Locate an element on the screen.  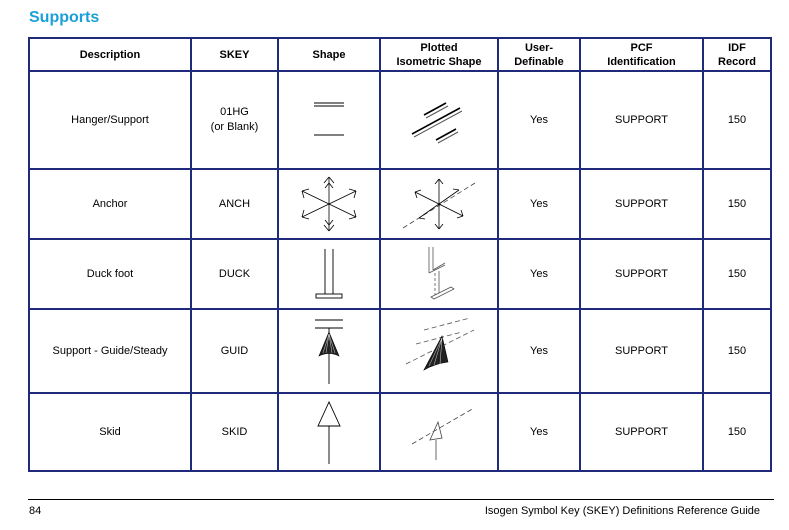
skey-cell: 01HG (or Blank) is located at coordinates (234, 120).